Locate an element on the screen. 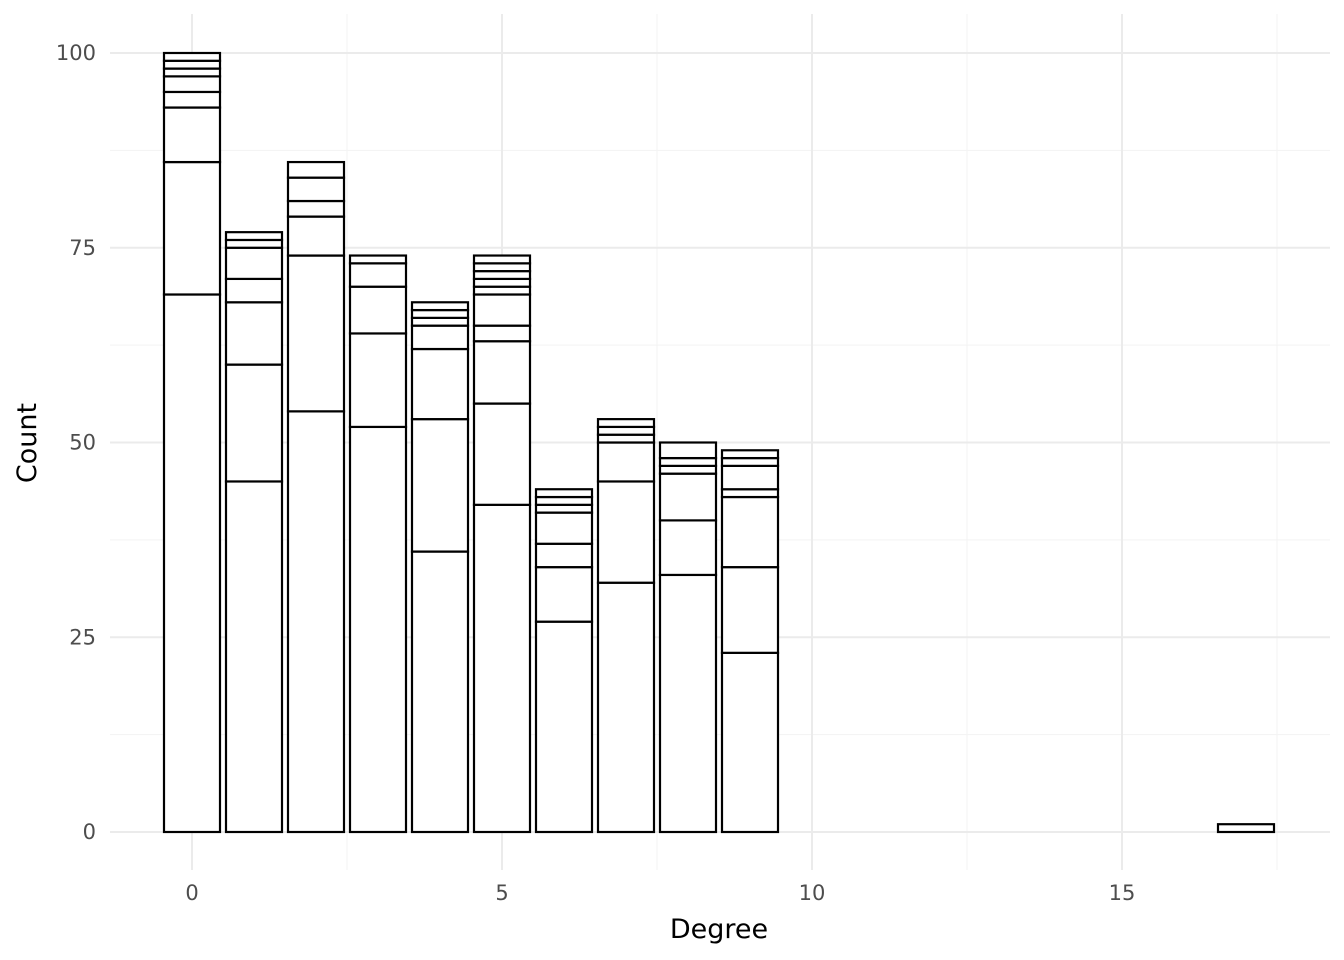 The image size is (1344, 960). x-tick-label: 15 is located at coordinates (1122, 893).